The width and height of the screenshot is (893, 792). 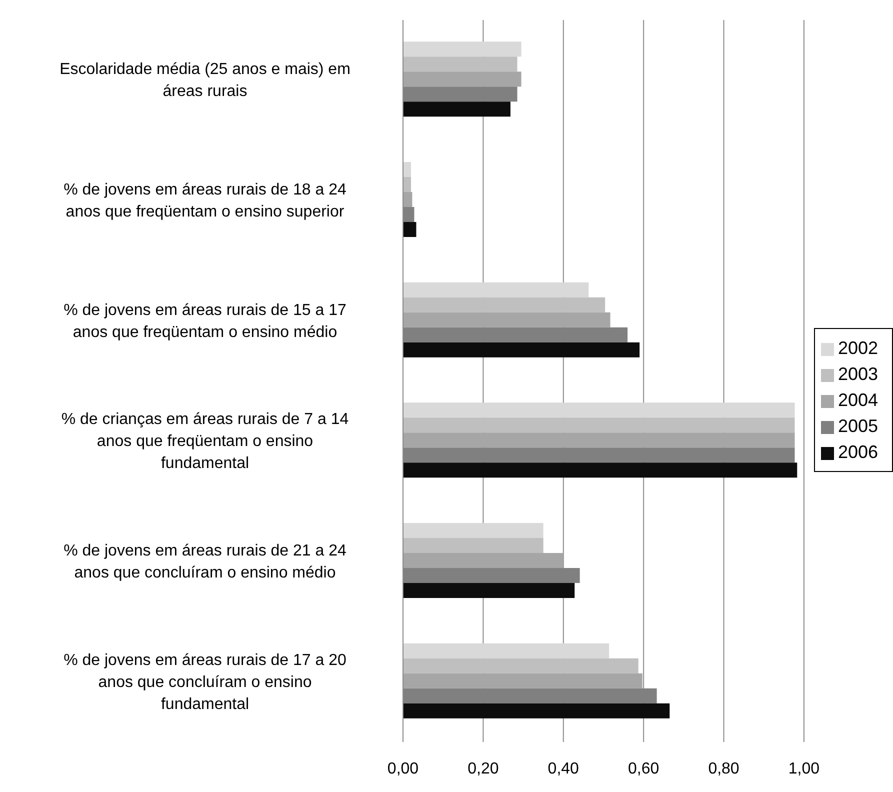 What do you see at coordinates (858, 426) in the screenshot?
I see `legend-label: 2005` at bounding box center [858, 426].